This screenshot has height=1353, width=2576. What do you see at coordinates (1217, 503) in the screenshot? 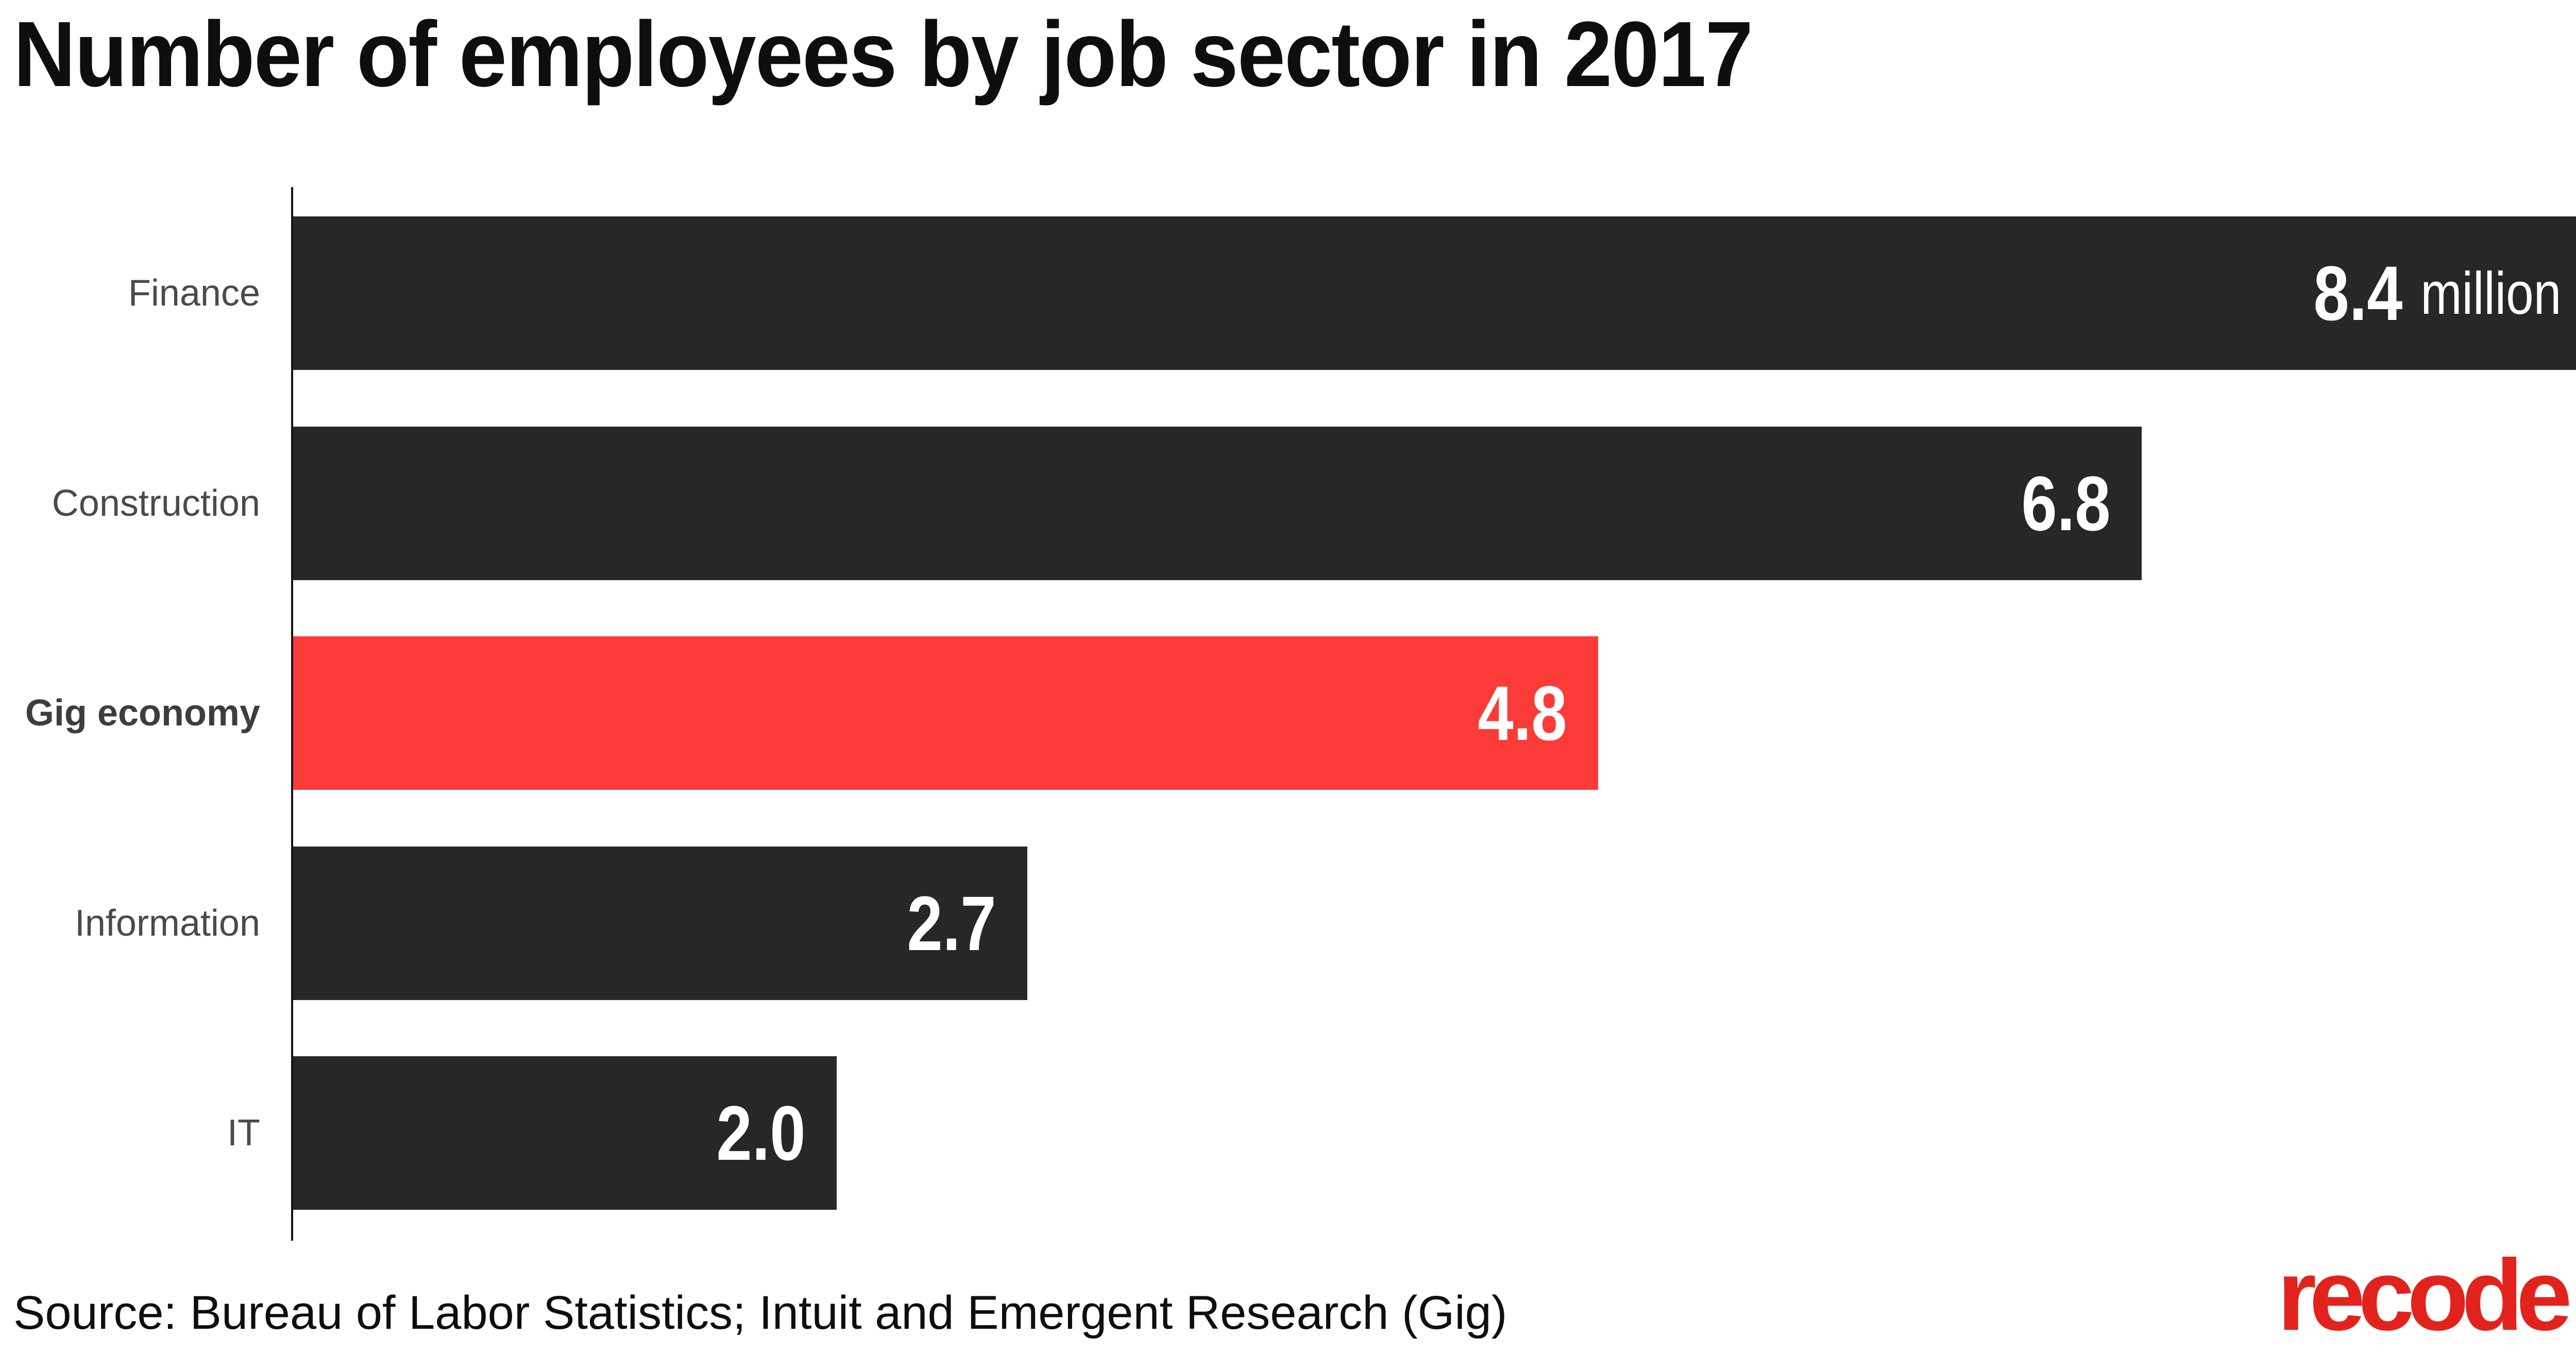
I see `bar-construction: 6.8` at bounding box center [1217, 503].